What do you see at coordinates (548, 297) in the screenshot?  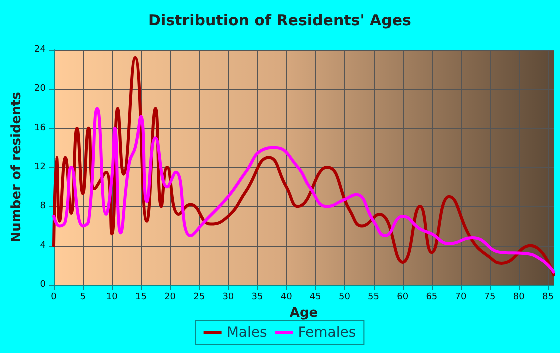 I see `x-tick-label: 85` at bounding box center [548, 297].